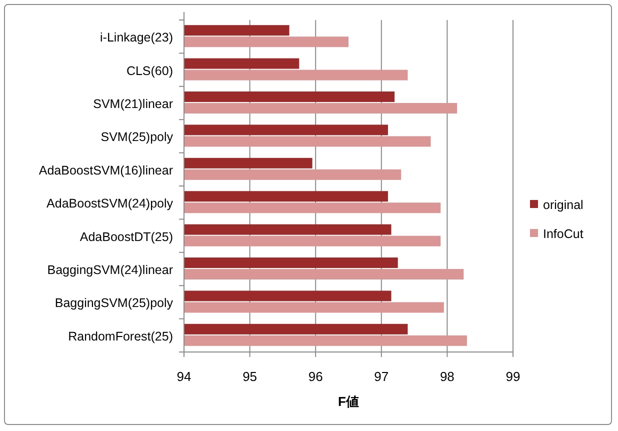 This screenshot has height=431, width=618. What do you see at coordinates (315, 376) in the screenshot?
I see `x-tick-label: 96` at bounding box center [315, 376].